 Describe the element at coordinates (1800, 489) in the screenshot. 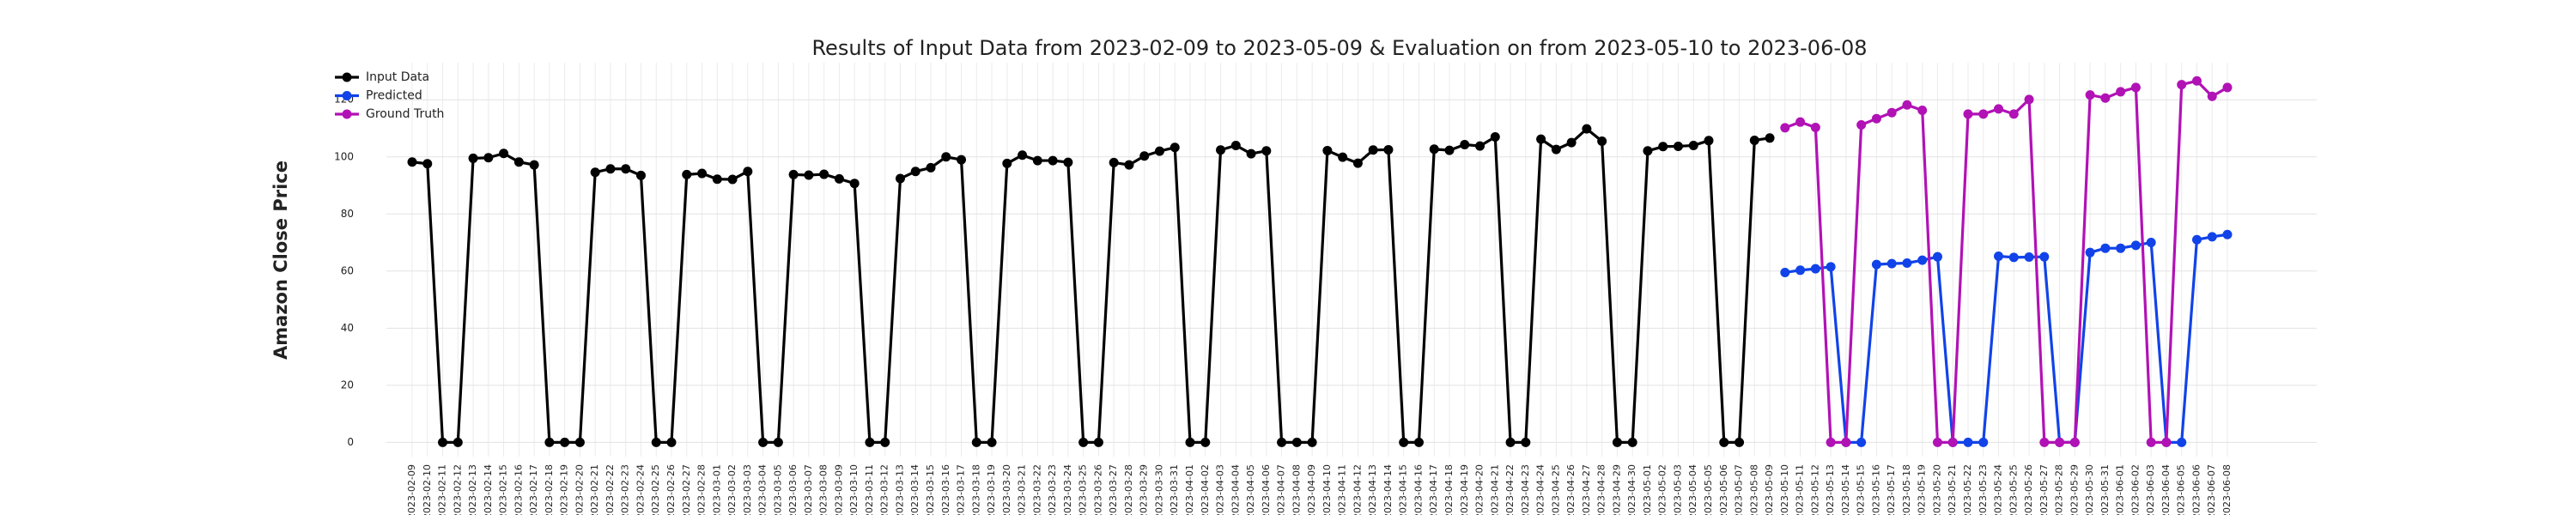

I see `x-tick-label: 2023-05-11` at that location.